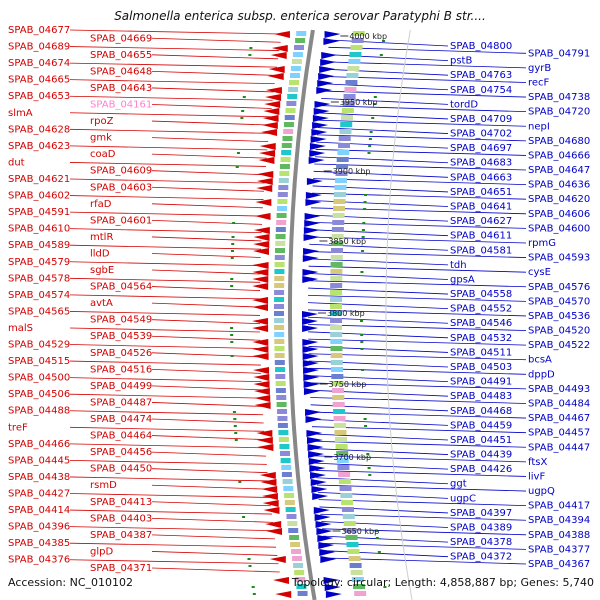 Image resolution: width=600 pixels, height=600 pixels. Describe the element at coordinates (39, 378) in the screenshot. I see `gene-label-left: SPAB_04500` at that location.